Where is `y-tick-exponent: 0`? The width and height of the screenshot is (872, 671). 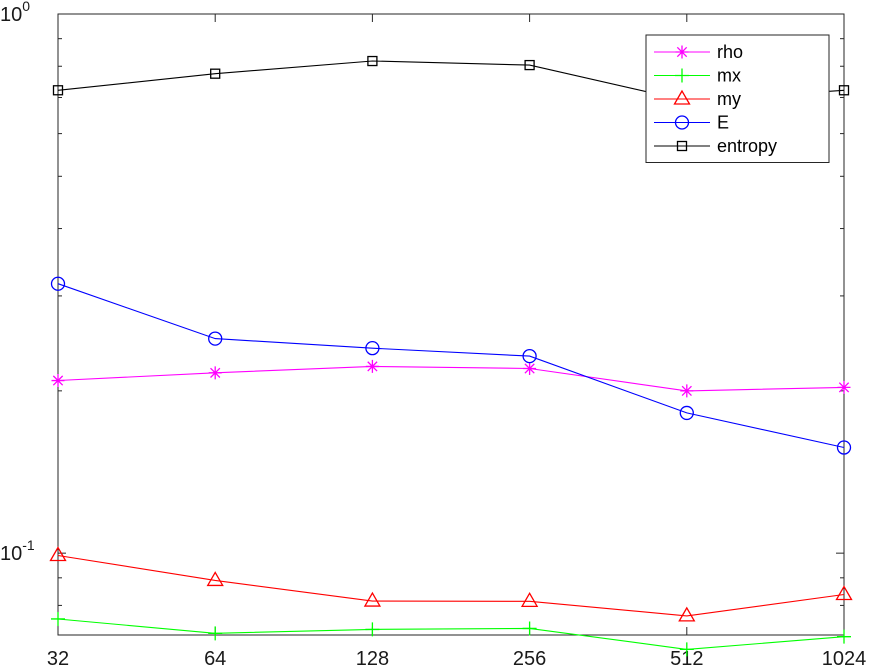 y-tick-exponent: 0 is located at coordinates (26, 7).